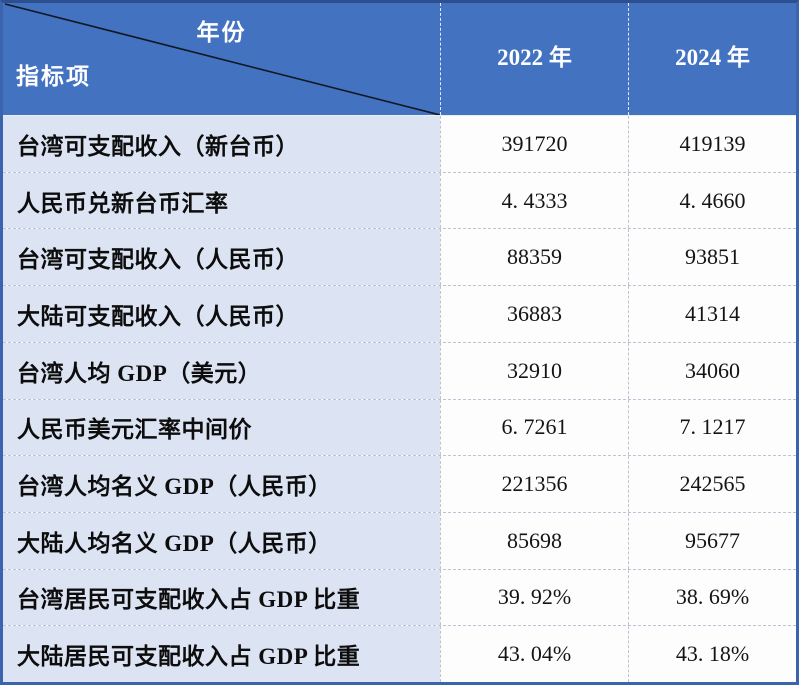 Image resolution: width=799 pixels, height=685 pixels. I want to click on row-value-2024: 38. 69%, so click(712, 597).